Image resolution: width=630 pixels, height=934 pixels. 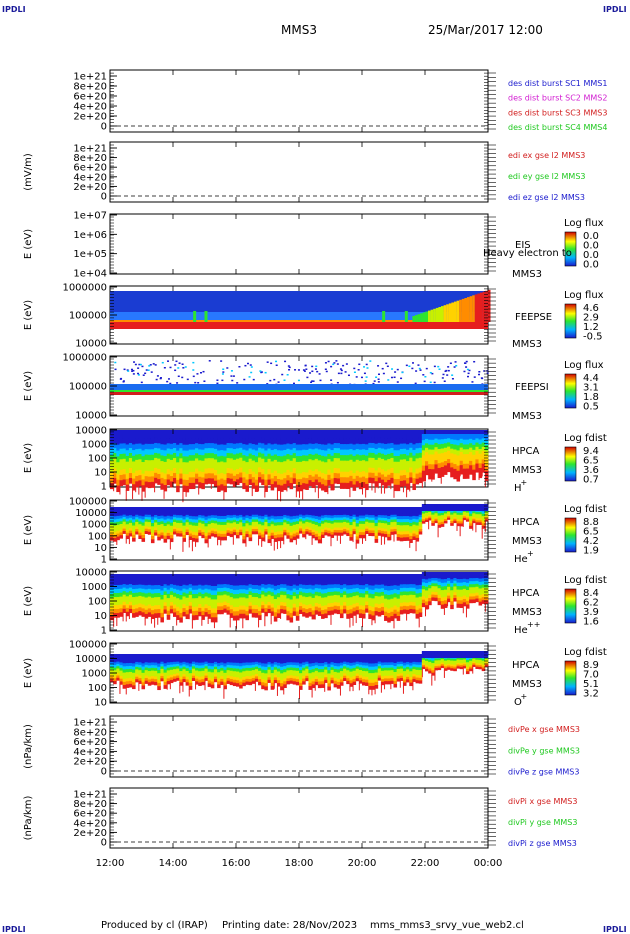 I want to click on y-tick-label: 100000, so click(x=88, y=502).